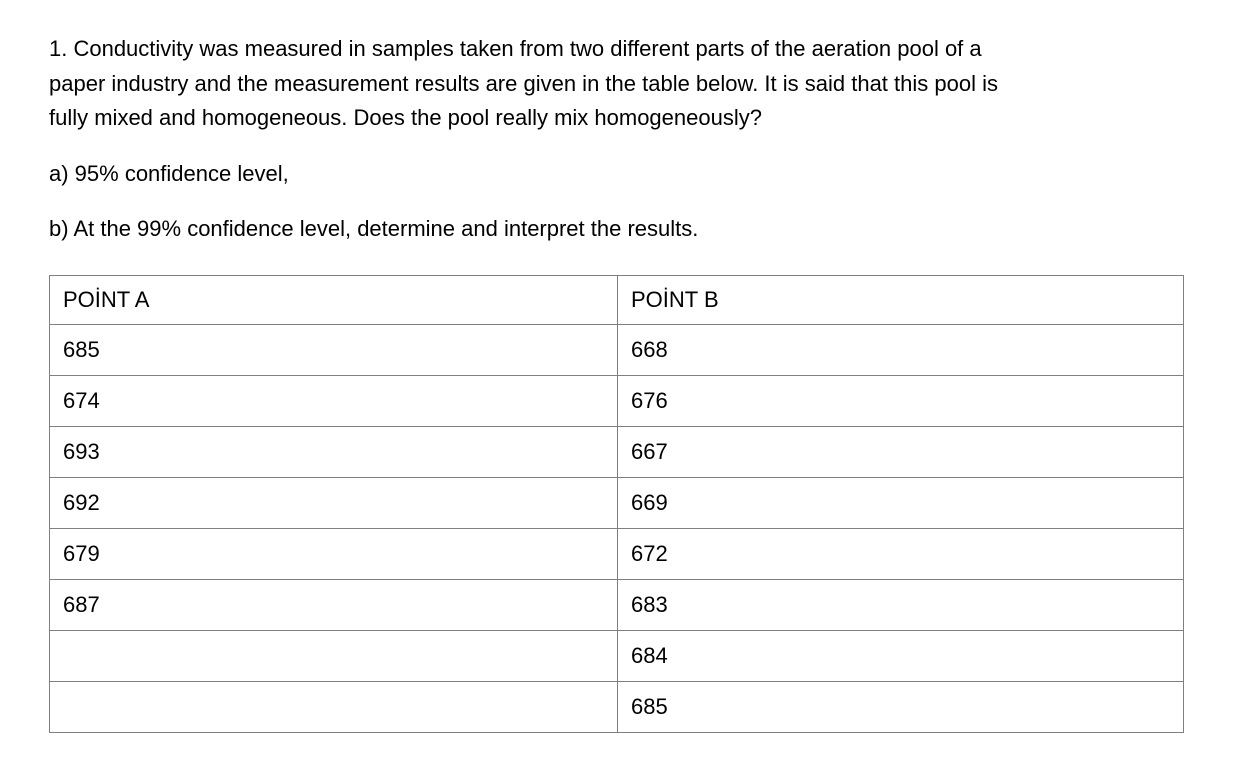 This screenshot has width=1260, height=780. Describe the element at coordinates (333, 502) in the screenshot. I see `cell-point-a: 692` at that location.